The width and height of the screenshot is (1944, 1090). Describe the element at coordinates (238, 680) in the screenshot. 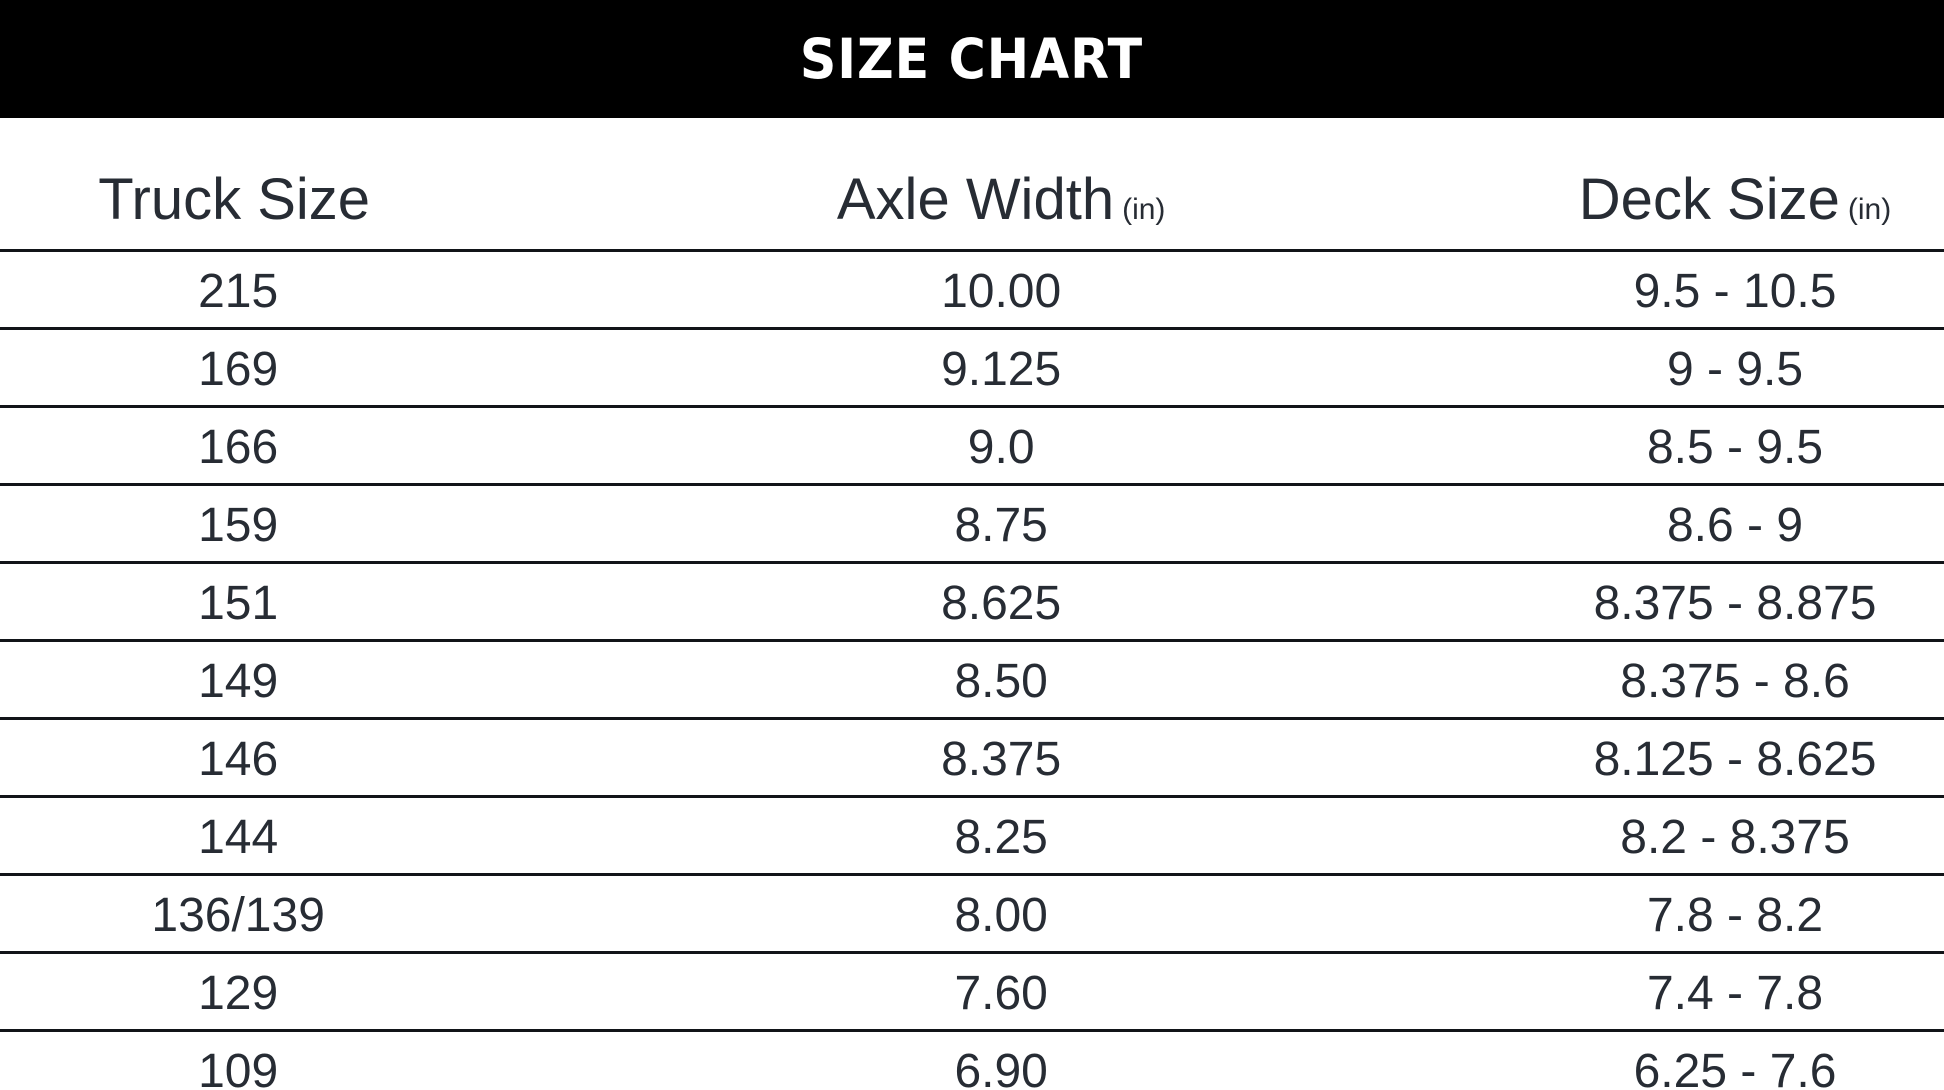

I see `table-cell: 149` at that location.